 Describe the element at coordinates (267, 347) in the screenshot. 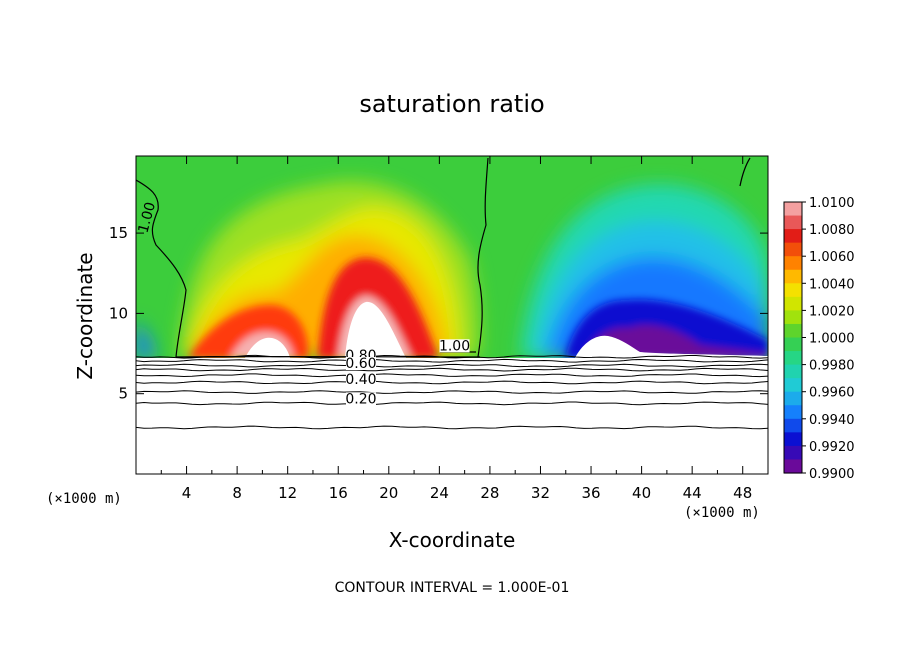

I see `cloud-region-left` at that location.